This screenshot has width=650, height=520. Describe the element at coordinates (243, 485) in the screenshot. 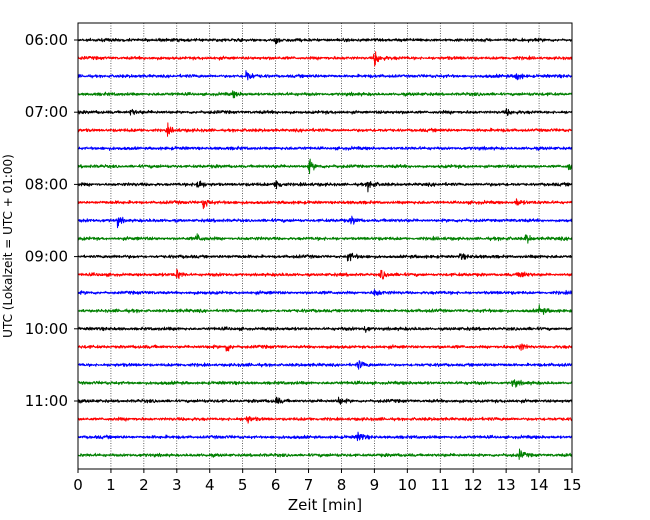

I see `x-tick-label-5: 5` at that location.